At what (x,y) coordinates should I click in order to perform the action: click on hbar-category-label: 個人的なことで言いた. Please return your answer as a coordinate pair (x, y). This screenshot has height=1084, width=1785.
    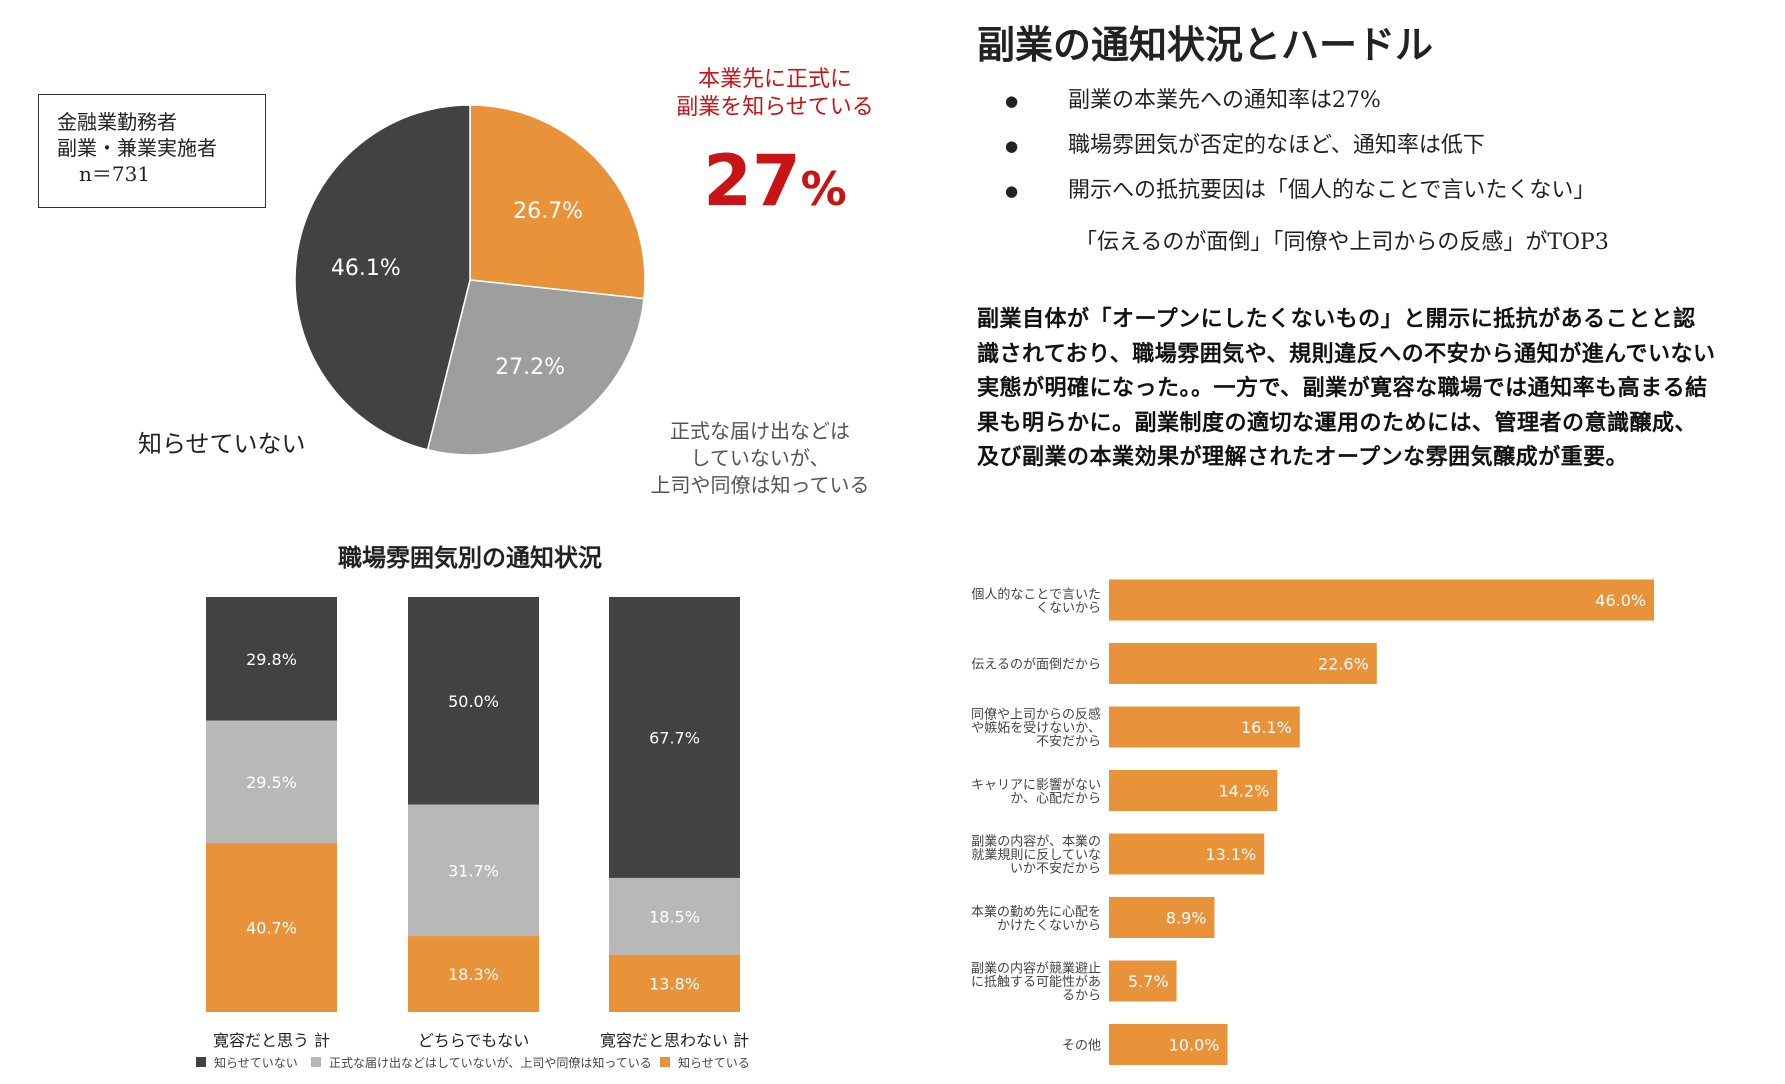
    Looking at the image, I should click on (1036, 594).